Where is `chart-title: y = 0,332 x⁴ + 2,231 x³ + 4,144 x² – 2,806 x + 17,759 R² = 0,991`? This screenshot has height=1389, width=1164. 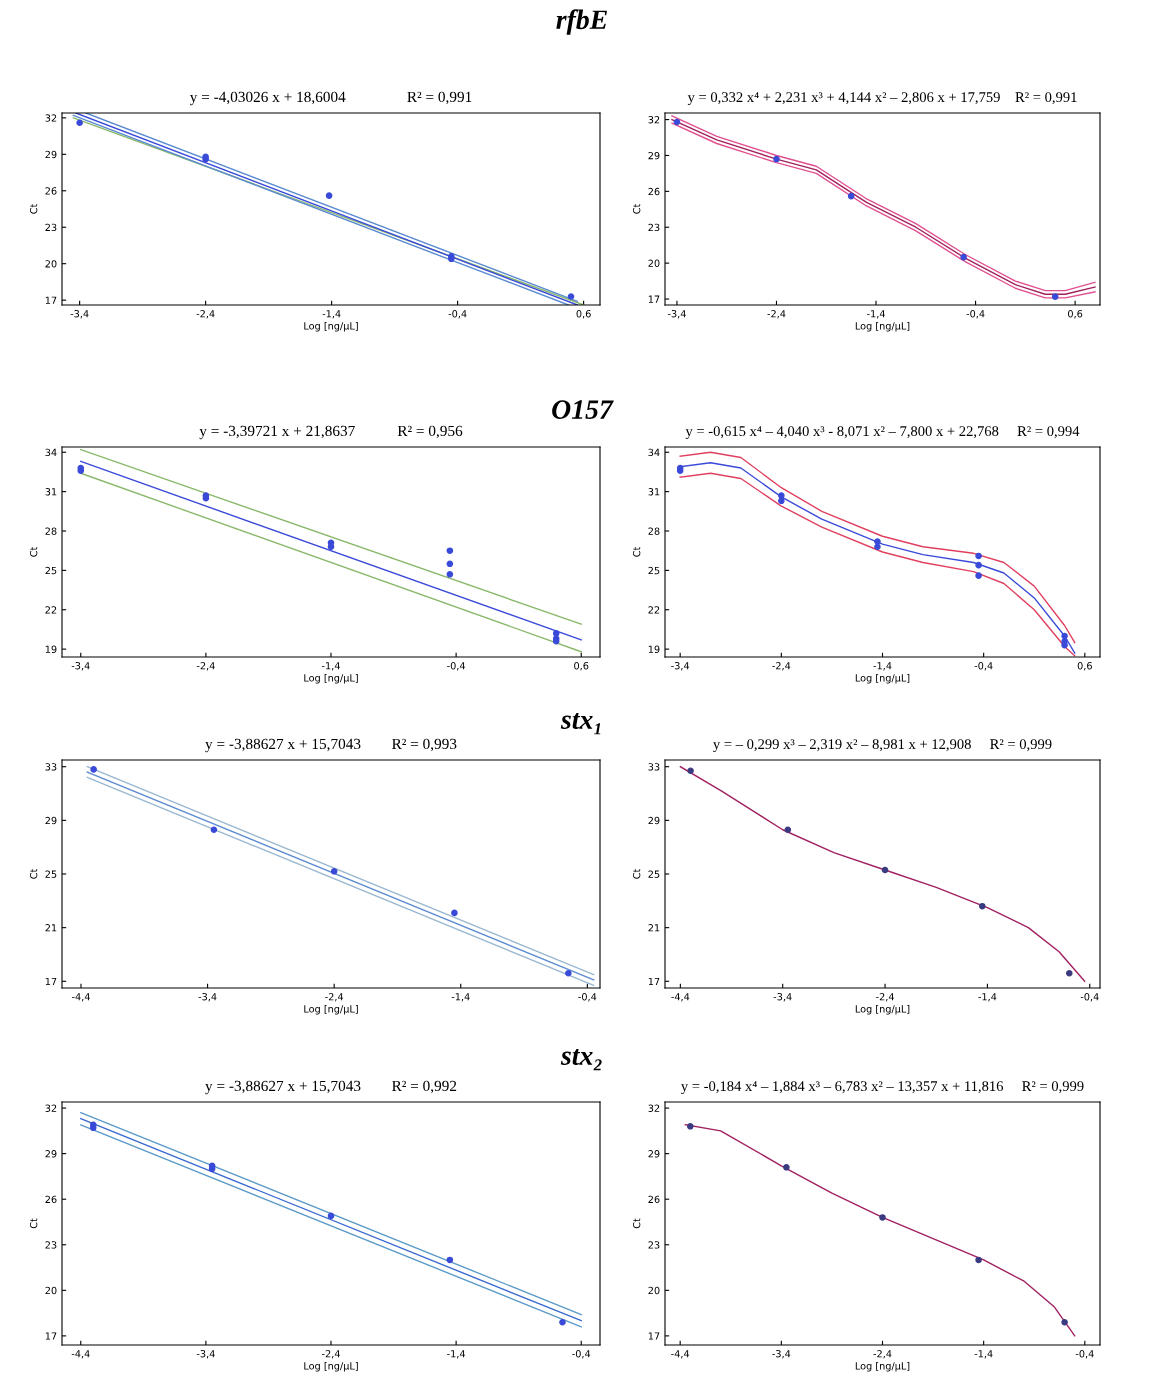 chart-title: y = 0,332 x⁴ + 2,231 x³ + 4,144 x² – 2,806 x + 17,759 R² = 0,991 is located at coordinates (882, 99).